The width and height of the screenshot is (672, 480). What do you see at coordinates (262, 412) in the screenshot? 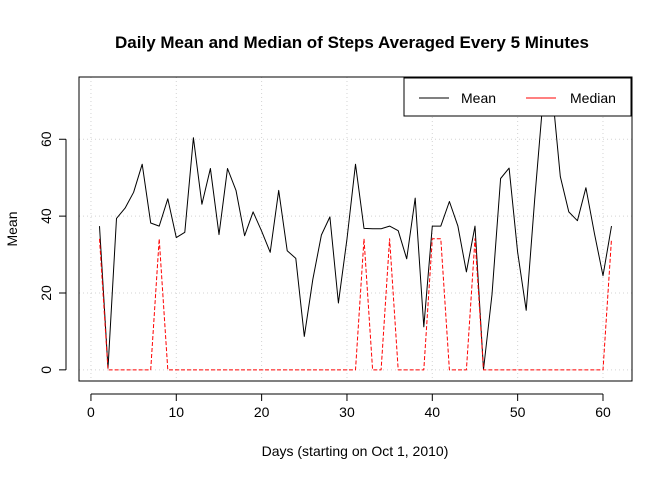
I see `x-tick-label: 20` at bounding box center [262, 412].